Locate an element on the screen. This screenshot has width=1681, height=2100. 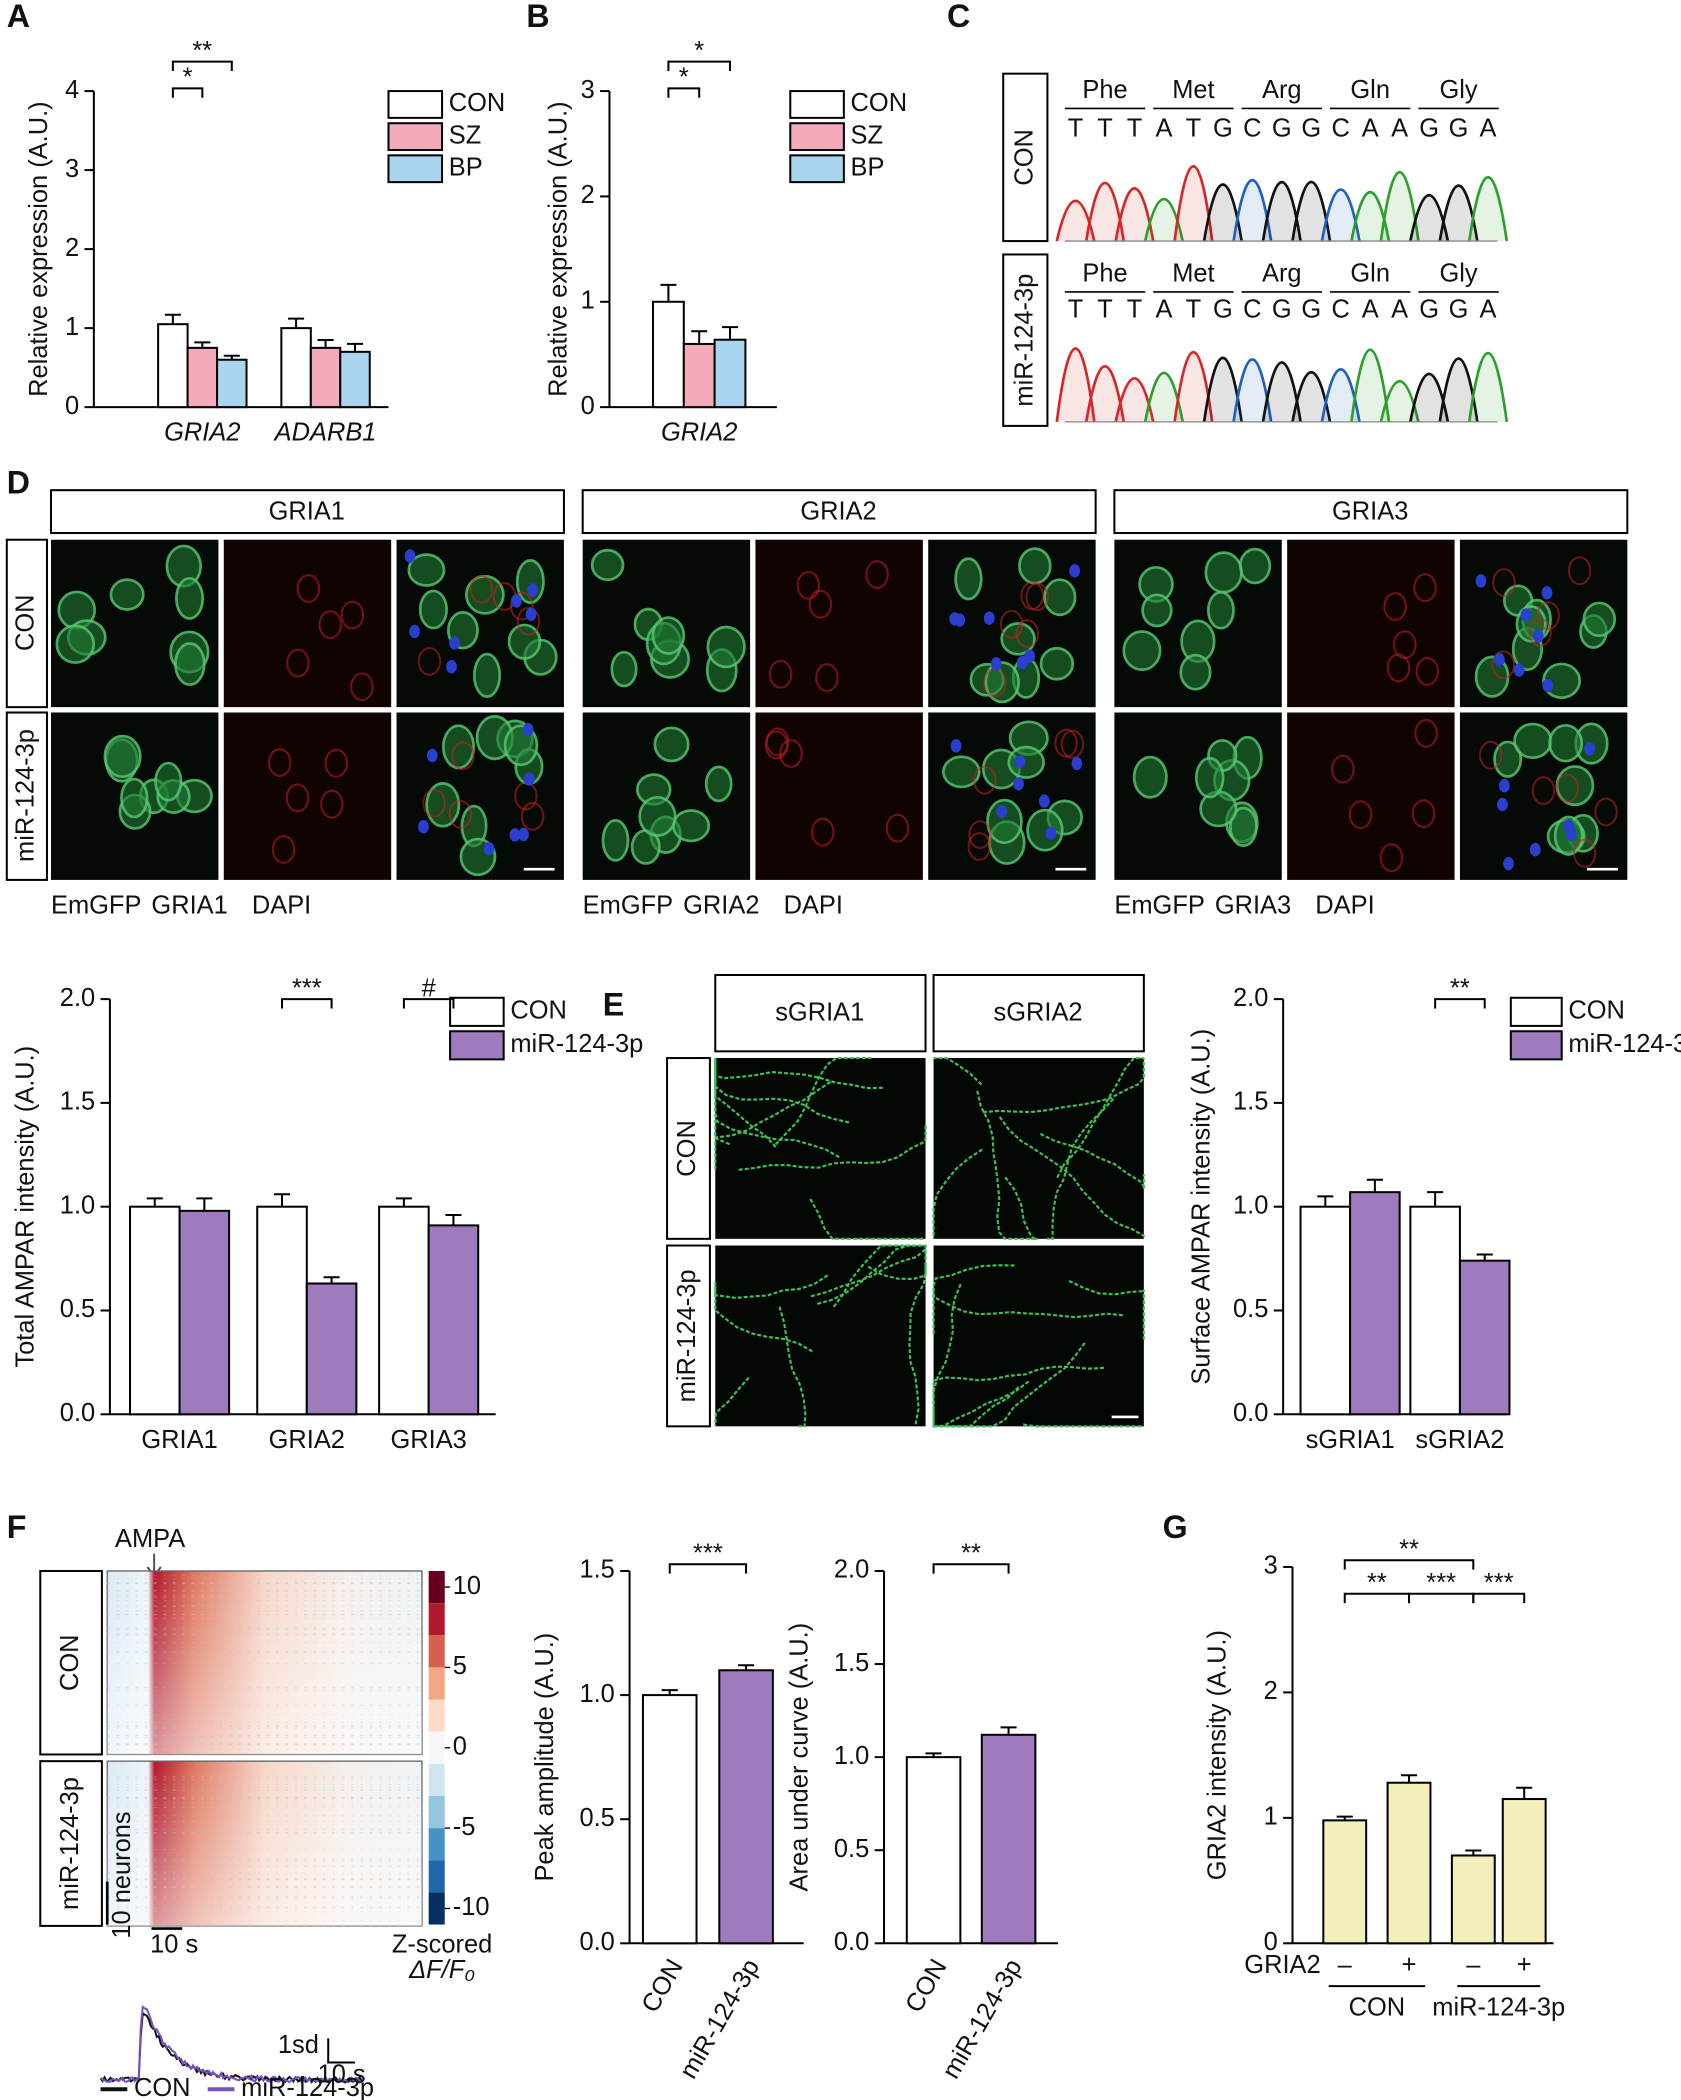
x-tick-label: sGRIA1 is located at coordinates (1350, 1440).